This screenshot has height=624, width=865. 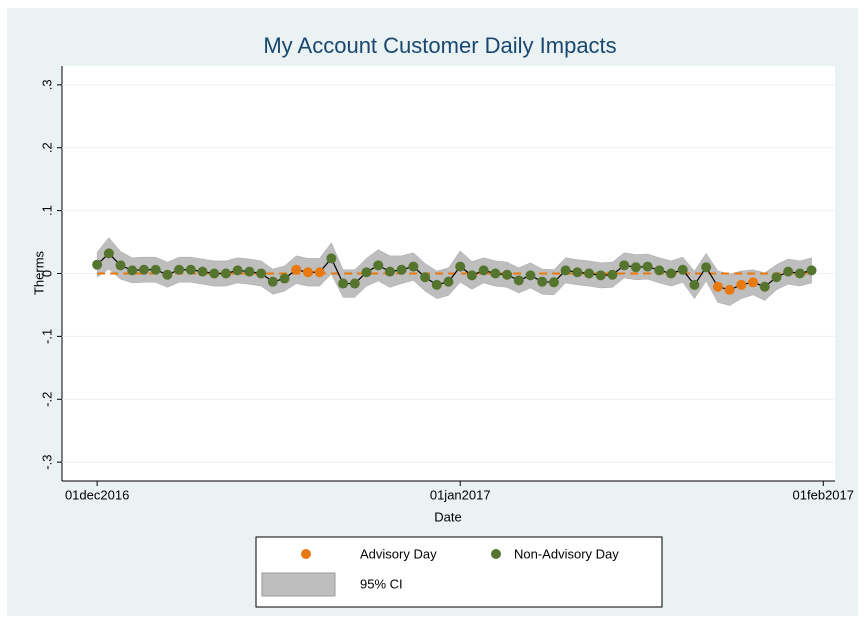 I want to click on x-axis-label: Date, so click(x=447, y=516).